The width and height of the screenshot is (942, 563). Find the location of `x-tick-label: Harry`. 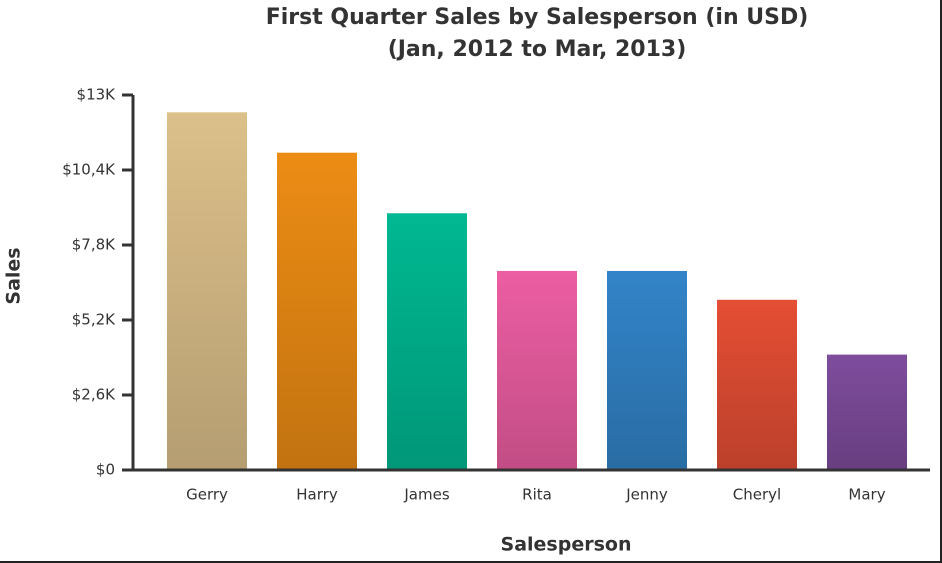

x-tick-label: Harry is located at coordinates (317, 495).